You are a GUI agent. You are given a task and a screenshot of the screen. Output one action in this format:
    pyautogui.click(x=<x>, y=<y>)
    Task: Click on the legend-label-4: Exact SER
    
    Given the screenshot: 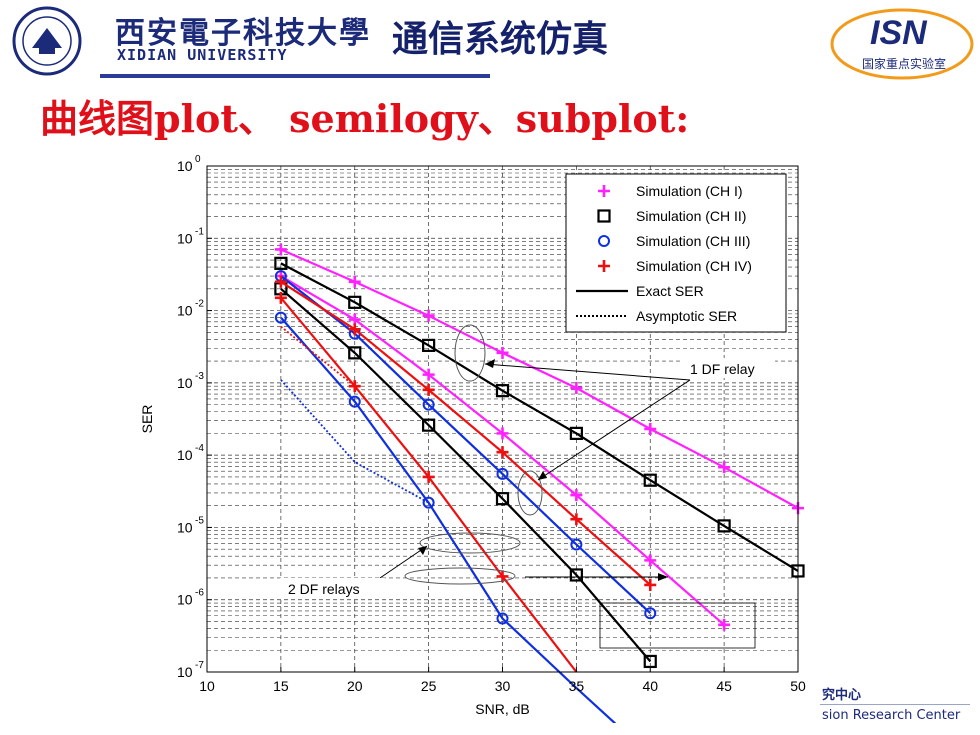 What is the action you would take?
    pyautogui.click(x=670, y=291)
    